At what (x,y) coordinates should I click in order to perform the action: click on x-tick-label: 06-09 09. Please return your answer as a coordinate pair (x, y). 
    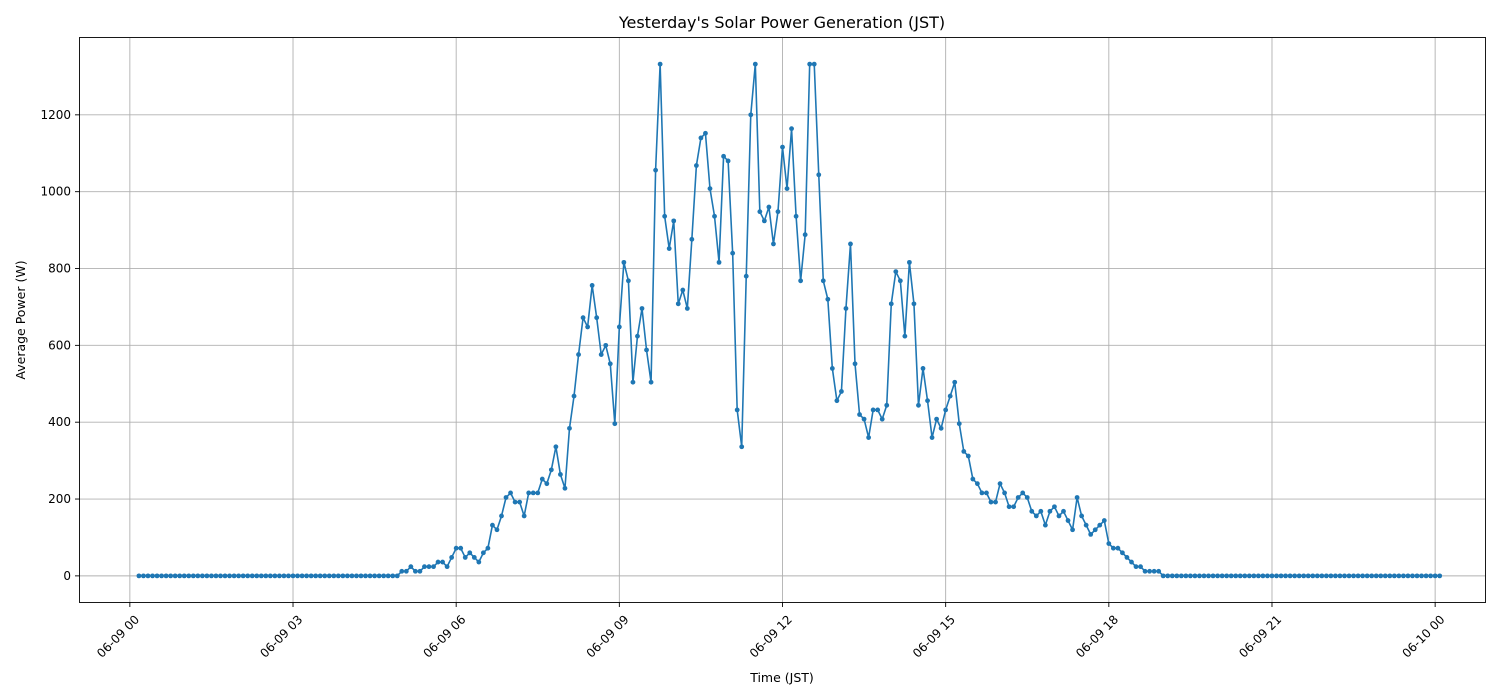
    Looking at the image, I should click on (608, 636).